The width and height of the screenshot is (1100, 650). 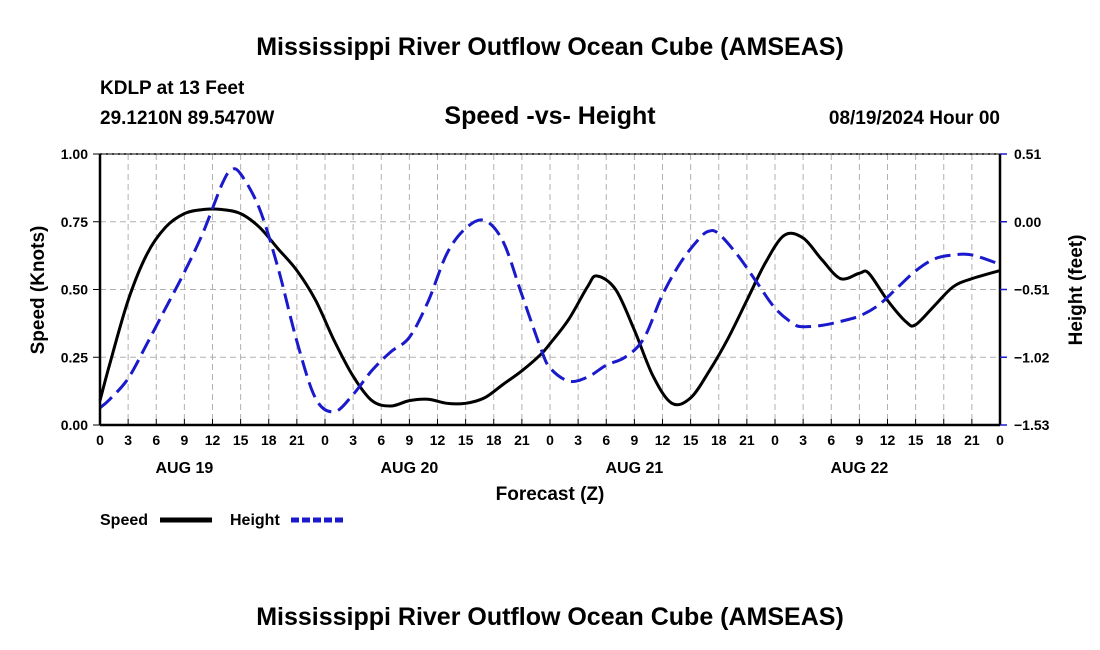 I want to click on y-tick-label: 0.75, so click(x=74, y=222).